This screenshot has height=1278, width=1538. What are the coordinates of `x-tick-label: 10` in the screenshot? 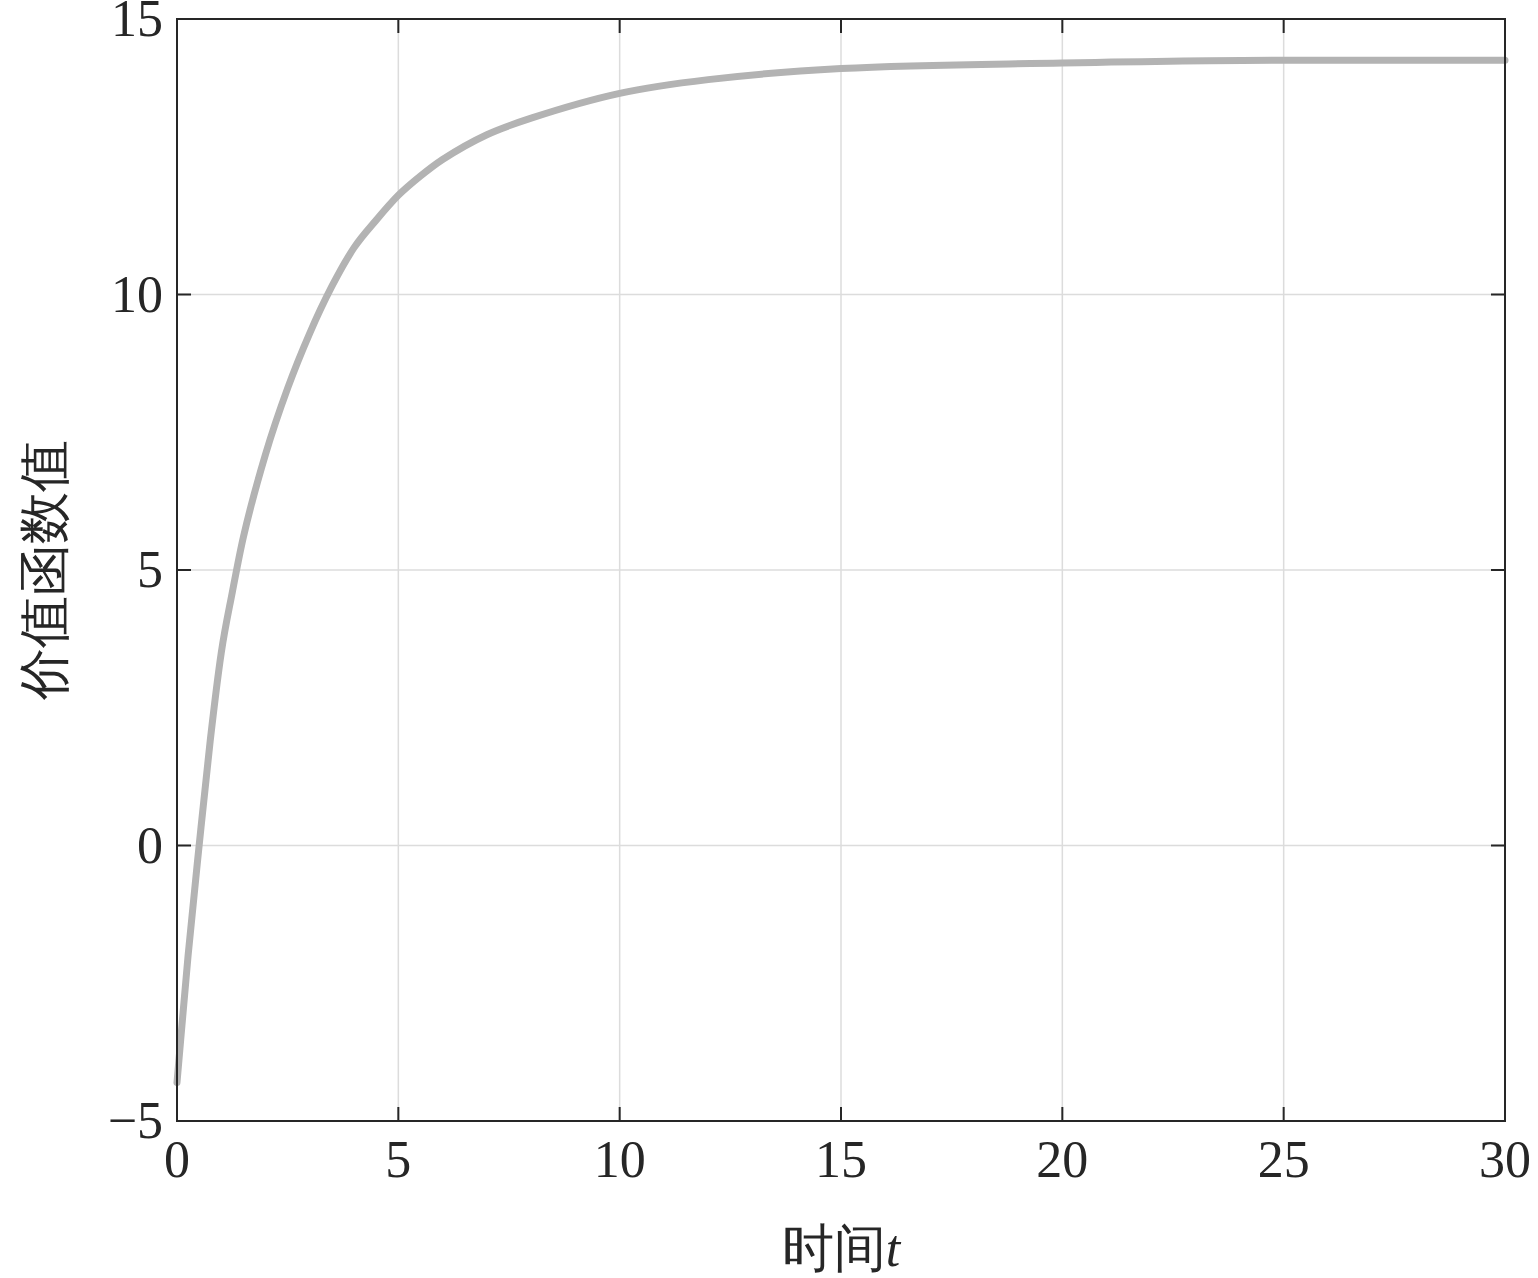 It's located at (619, 1159).